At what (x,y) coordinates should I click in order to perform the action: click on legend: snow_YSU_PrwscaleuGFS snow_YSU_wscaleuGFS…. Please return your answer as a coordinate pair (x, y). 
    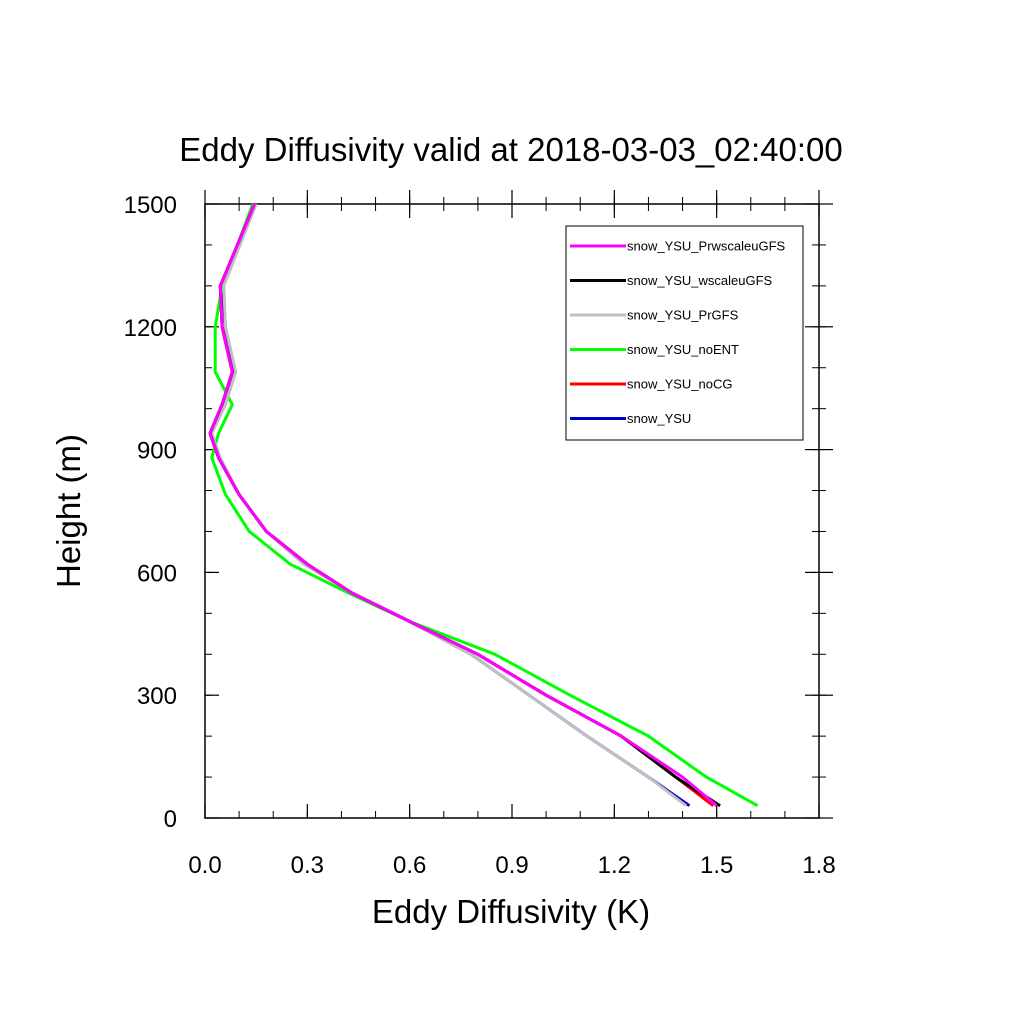
    Looking at the image, I should click on (684, 333).